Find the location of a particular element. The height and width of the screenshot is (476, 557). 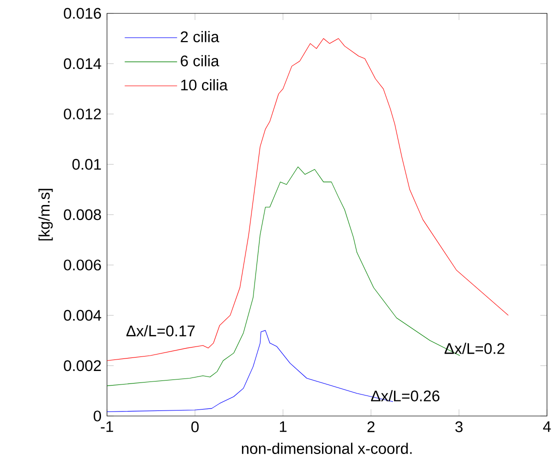

y-tick-label: 0.016 is located at coordinates (82, 13).